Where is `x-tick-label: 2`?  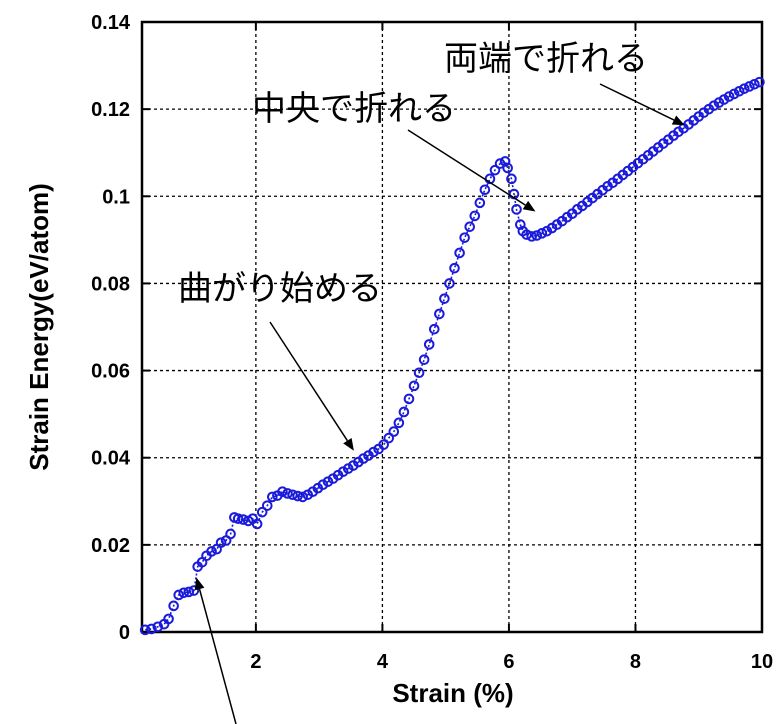
x-tick-label: 2 is located at coordinates (255, 662).